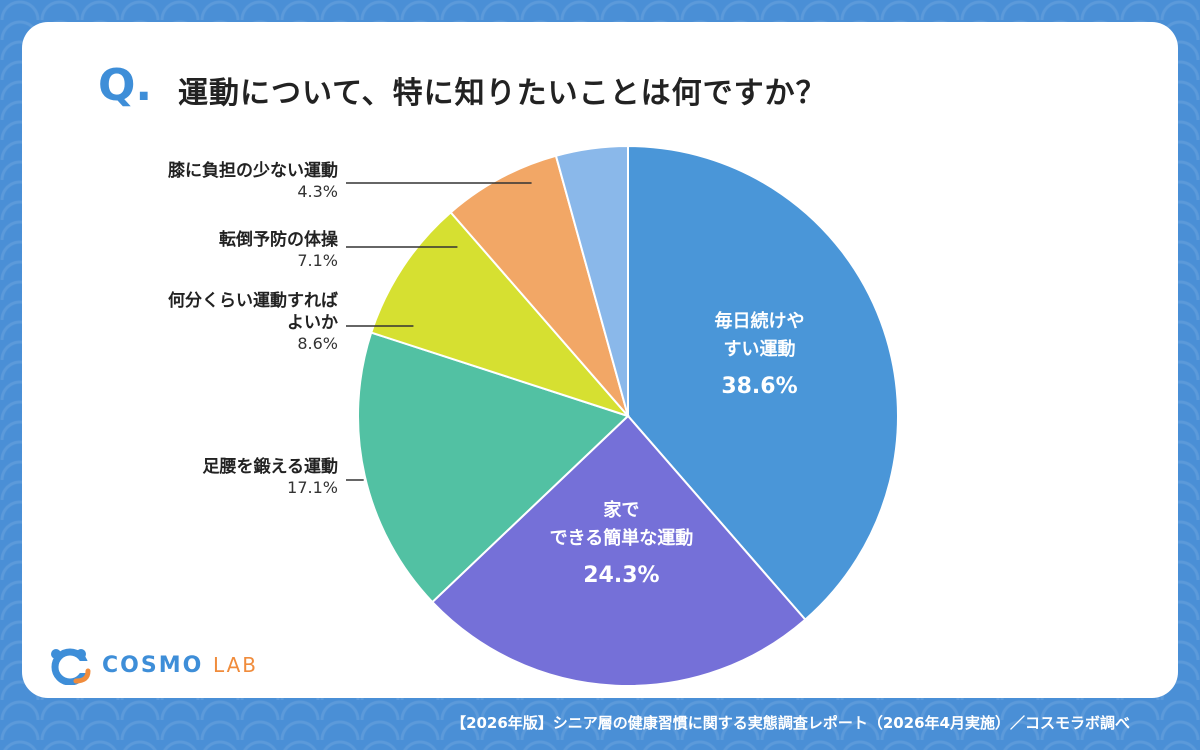 The height and width of the screenshot is (750, 1200). I want to click on slice-percent-label: 24.3%, so click(621, 575).